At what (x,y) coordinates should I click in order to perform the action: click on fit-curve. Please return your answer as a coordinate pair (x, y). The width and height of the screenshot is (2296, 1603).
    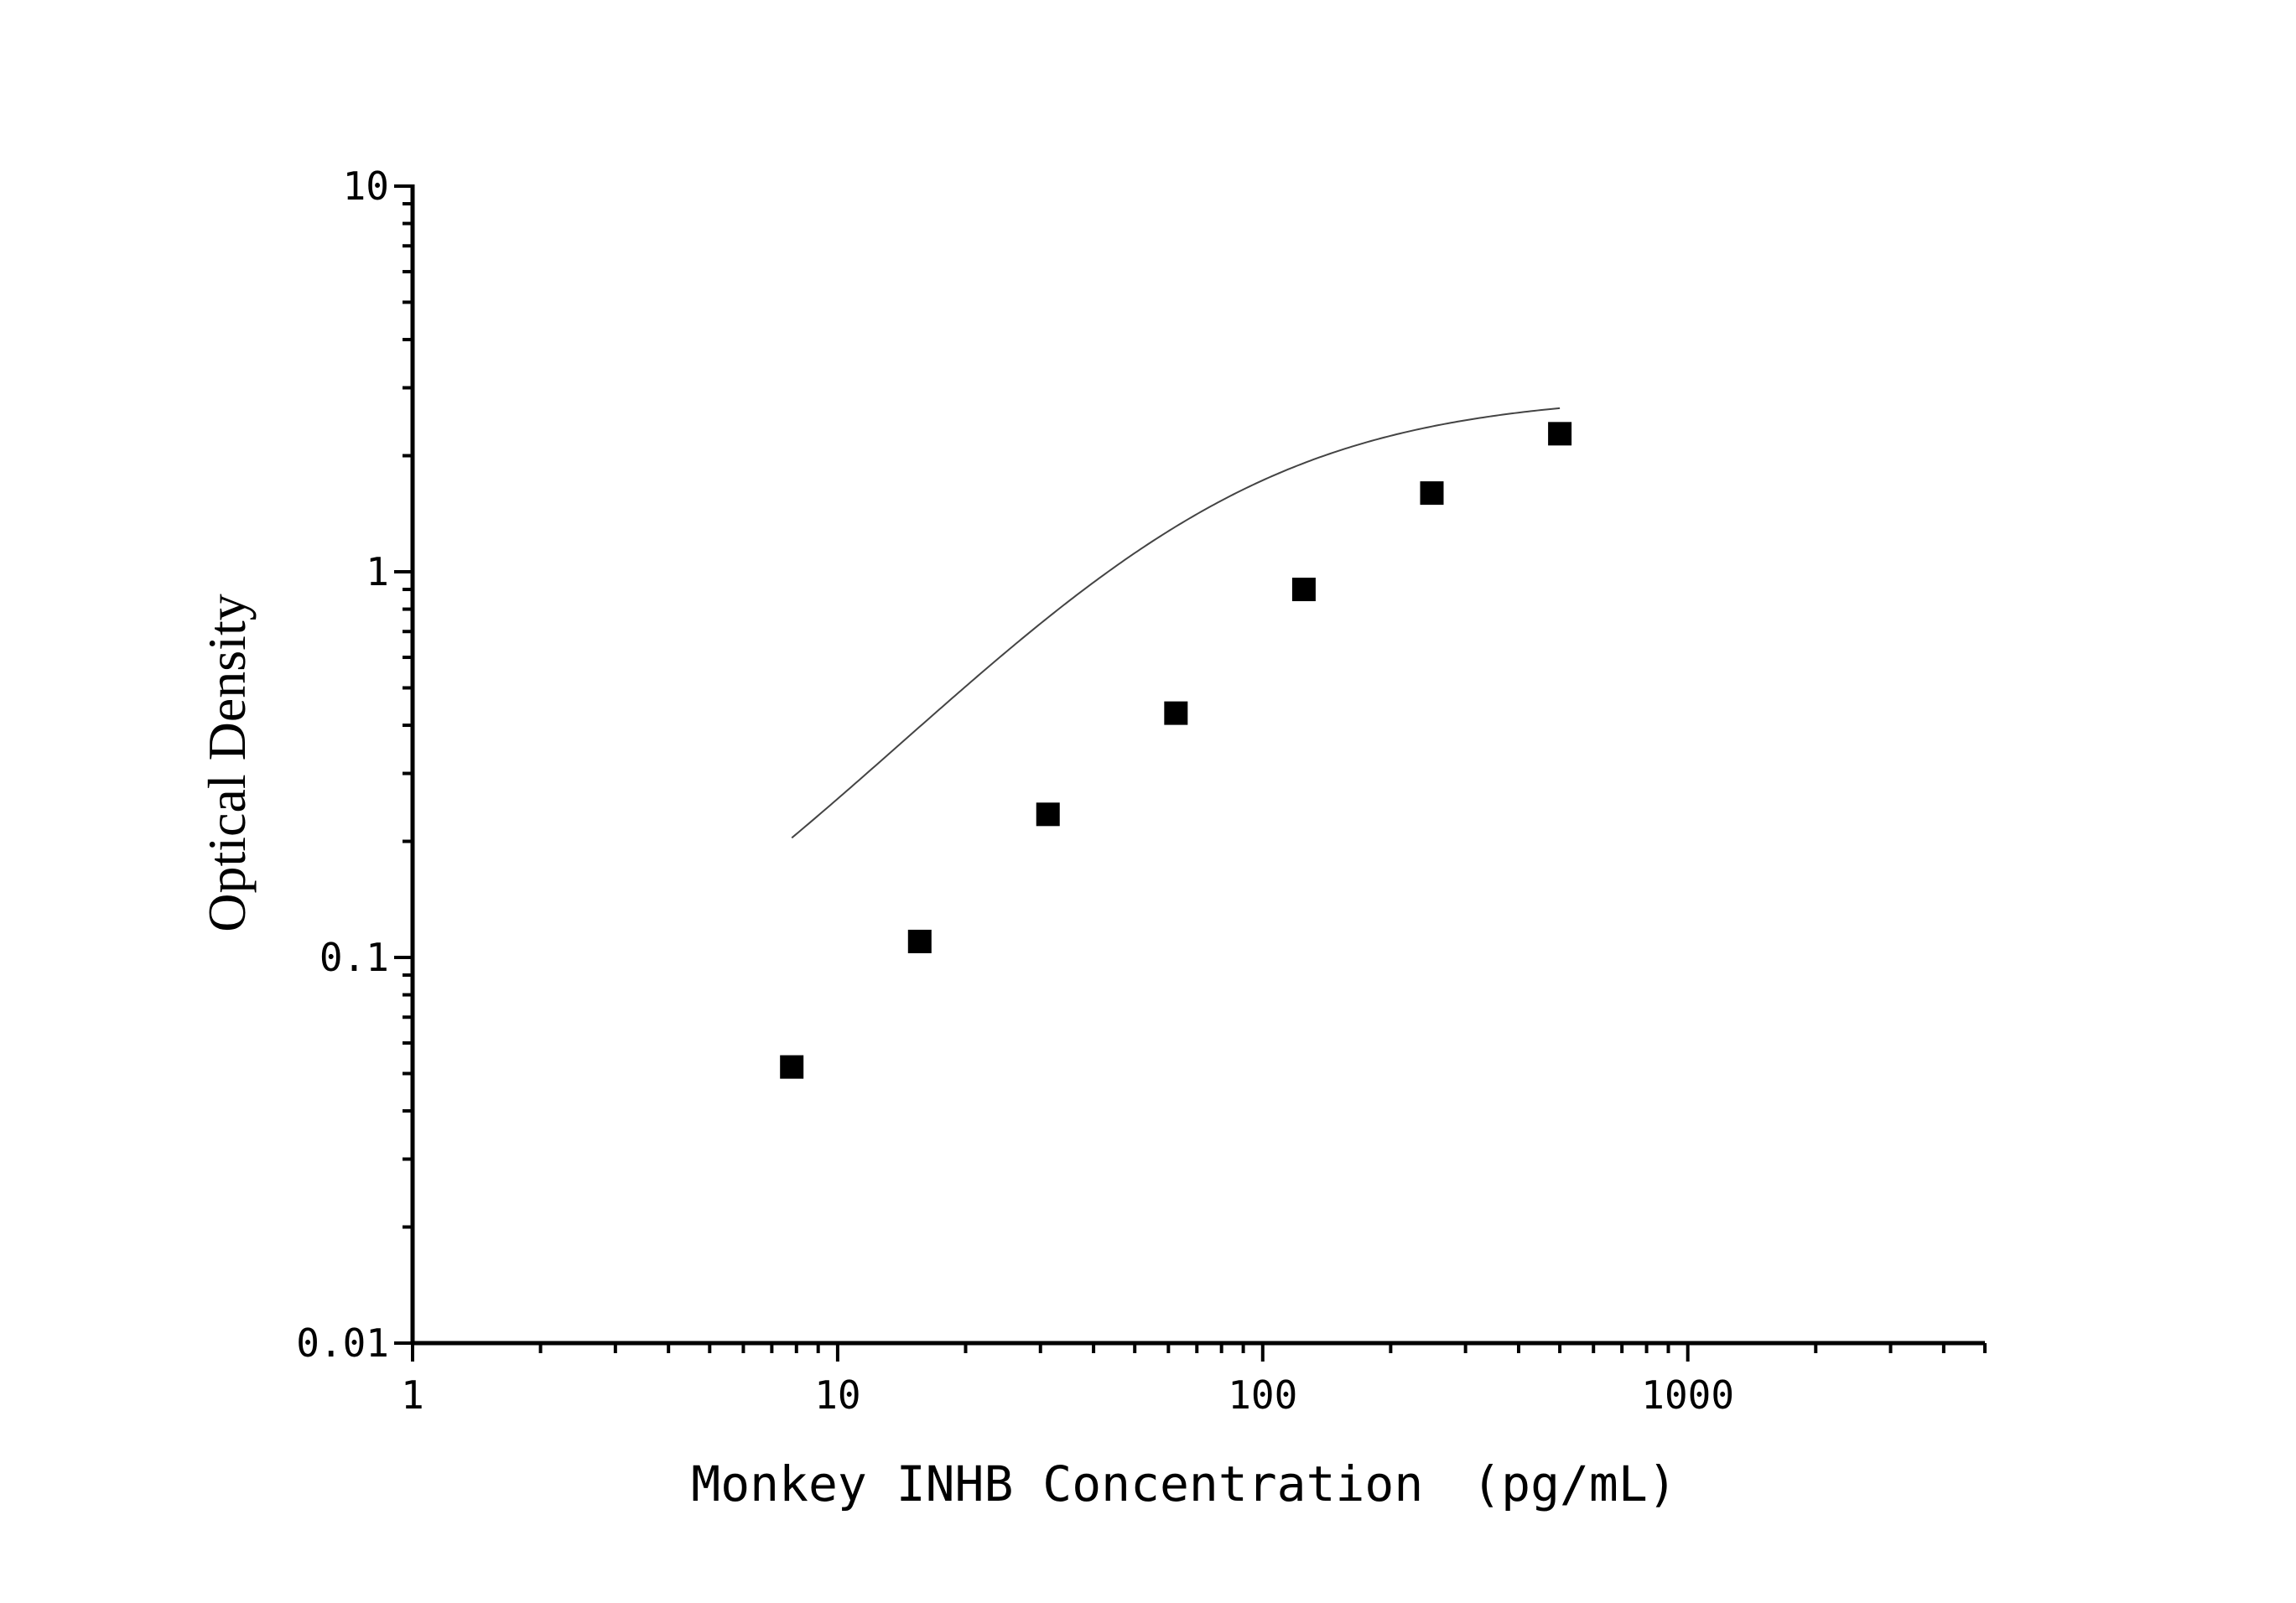
    Looking at the image, I should click on (1176, 623).